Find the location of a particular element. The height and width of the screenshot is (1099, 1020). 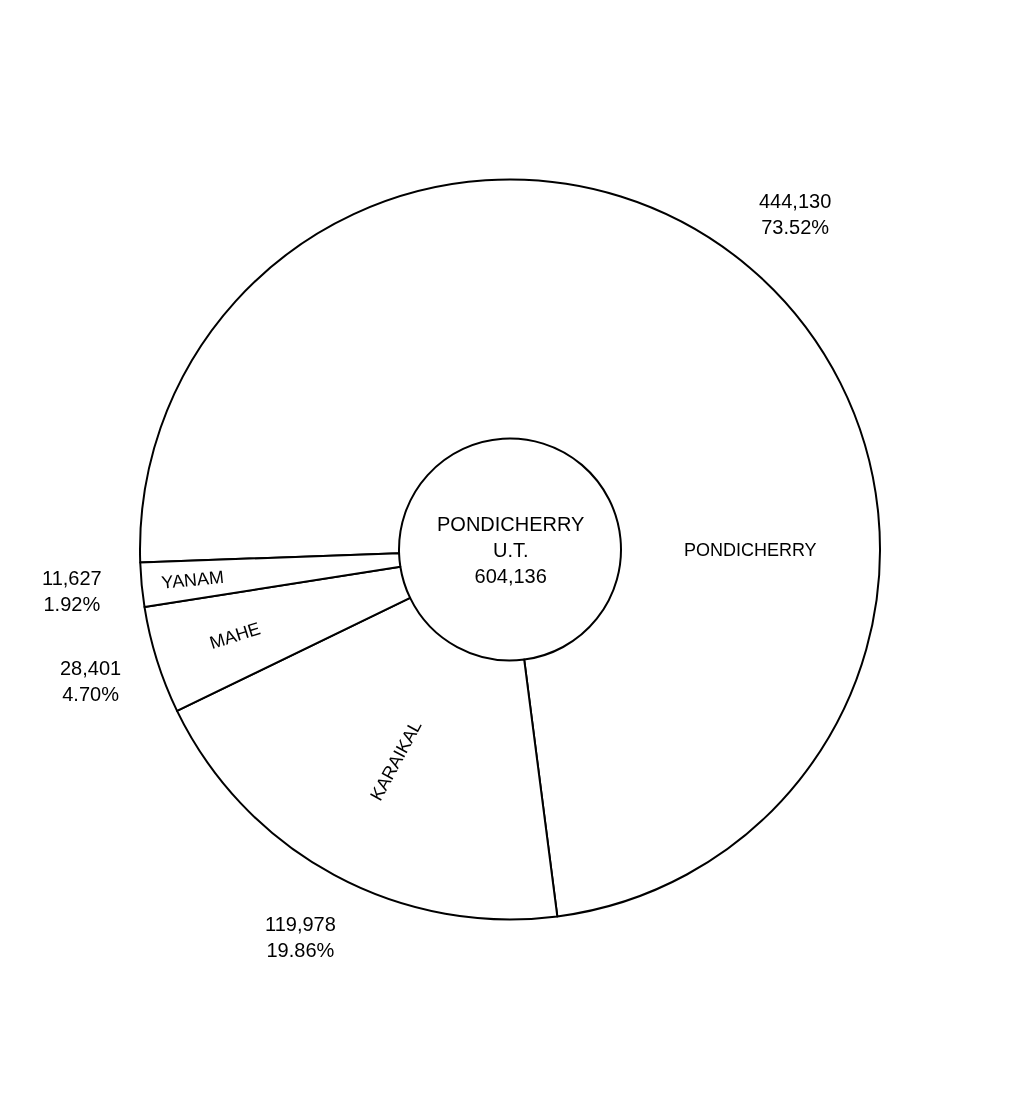

slice-label: MAHE is located at coordinates (235, 635).